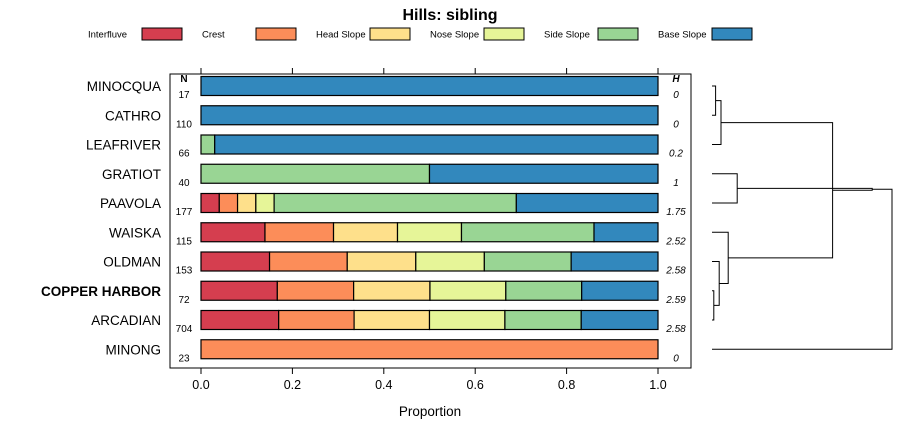 This screenshot has height=440, width=900. I want to click on h-value-copper-harbor: 2.59, so click(675, 300).